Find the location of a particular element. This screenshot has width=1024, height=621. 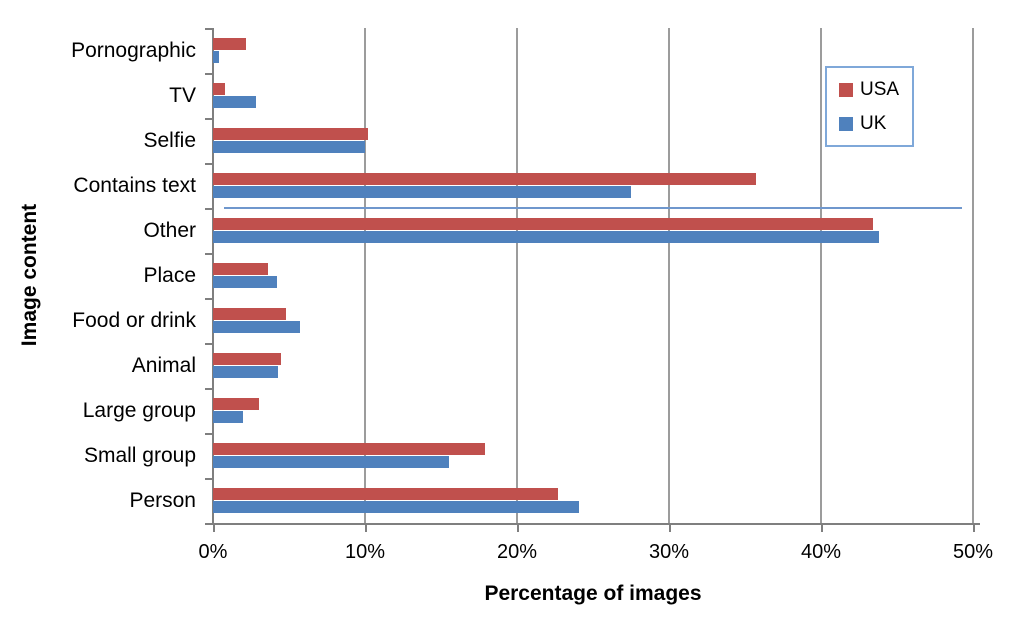

legend-swatch-usa is located at coordinates (846, 89).